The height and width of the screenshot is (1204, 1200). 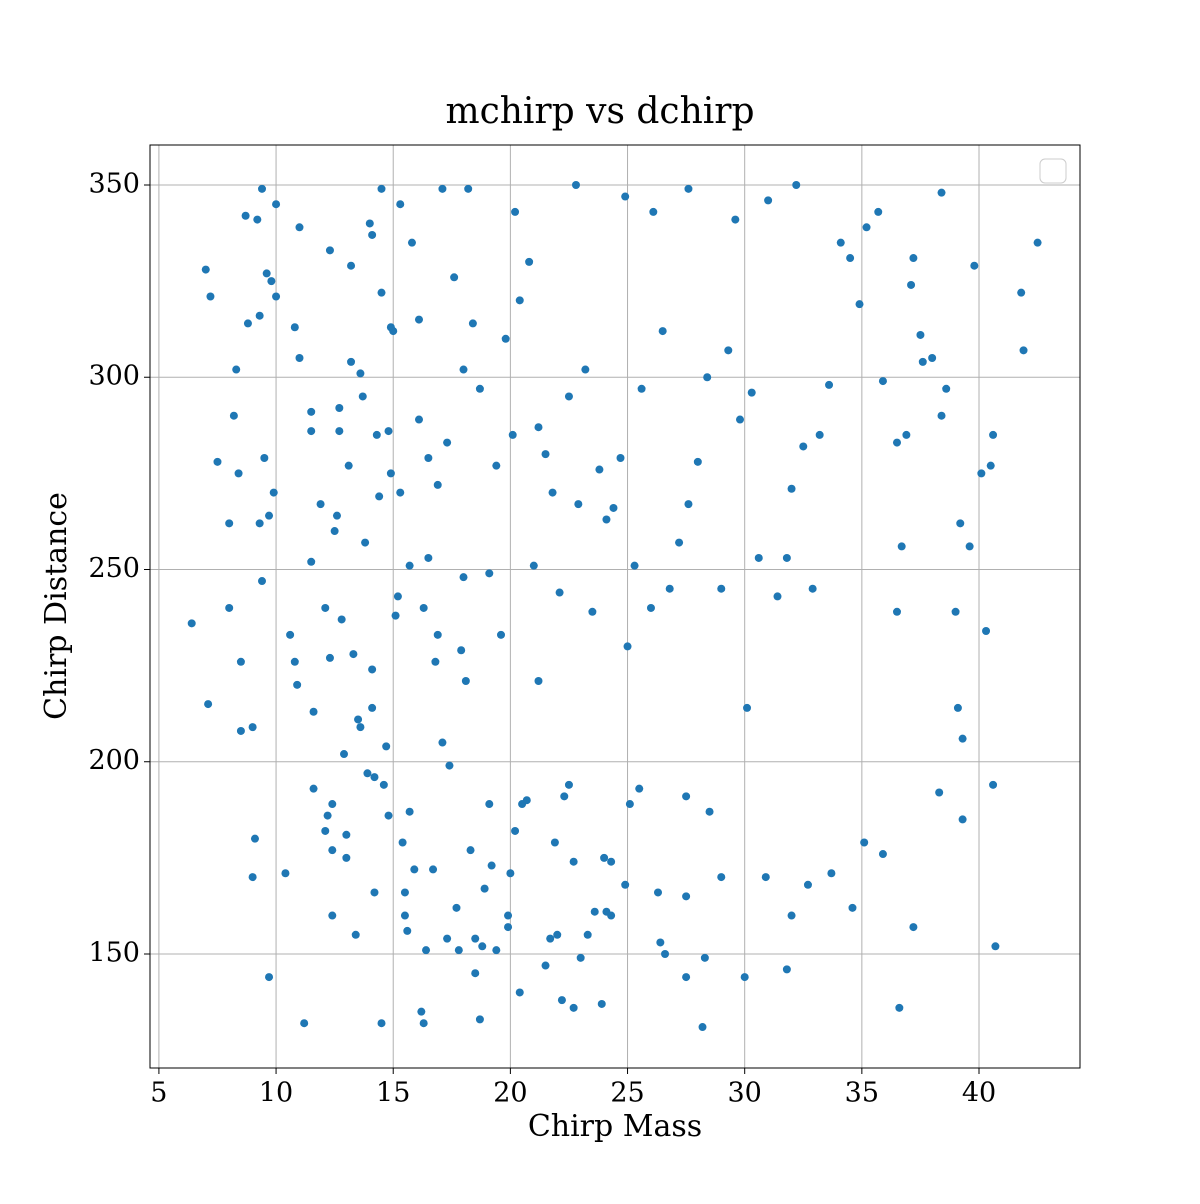 I want to click on y-tick-label: 250, so click(x=114, y=568).